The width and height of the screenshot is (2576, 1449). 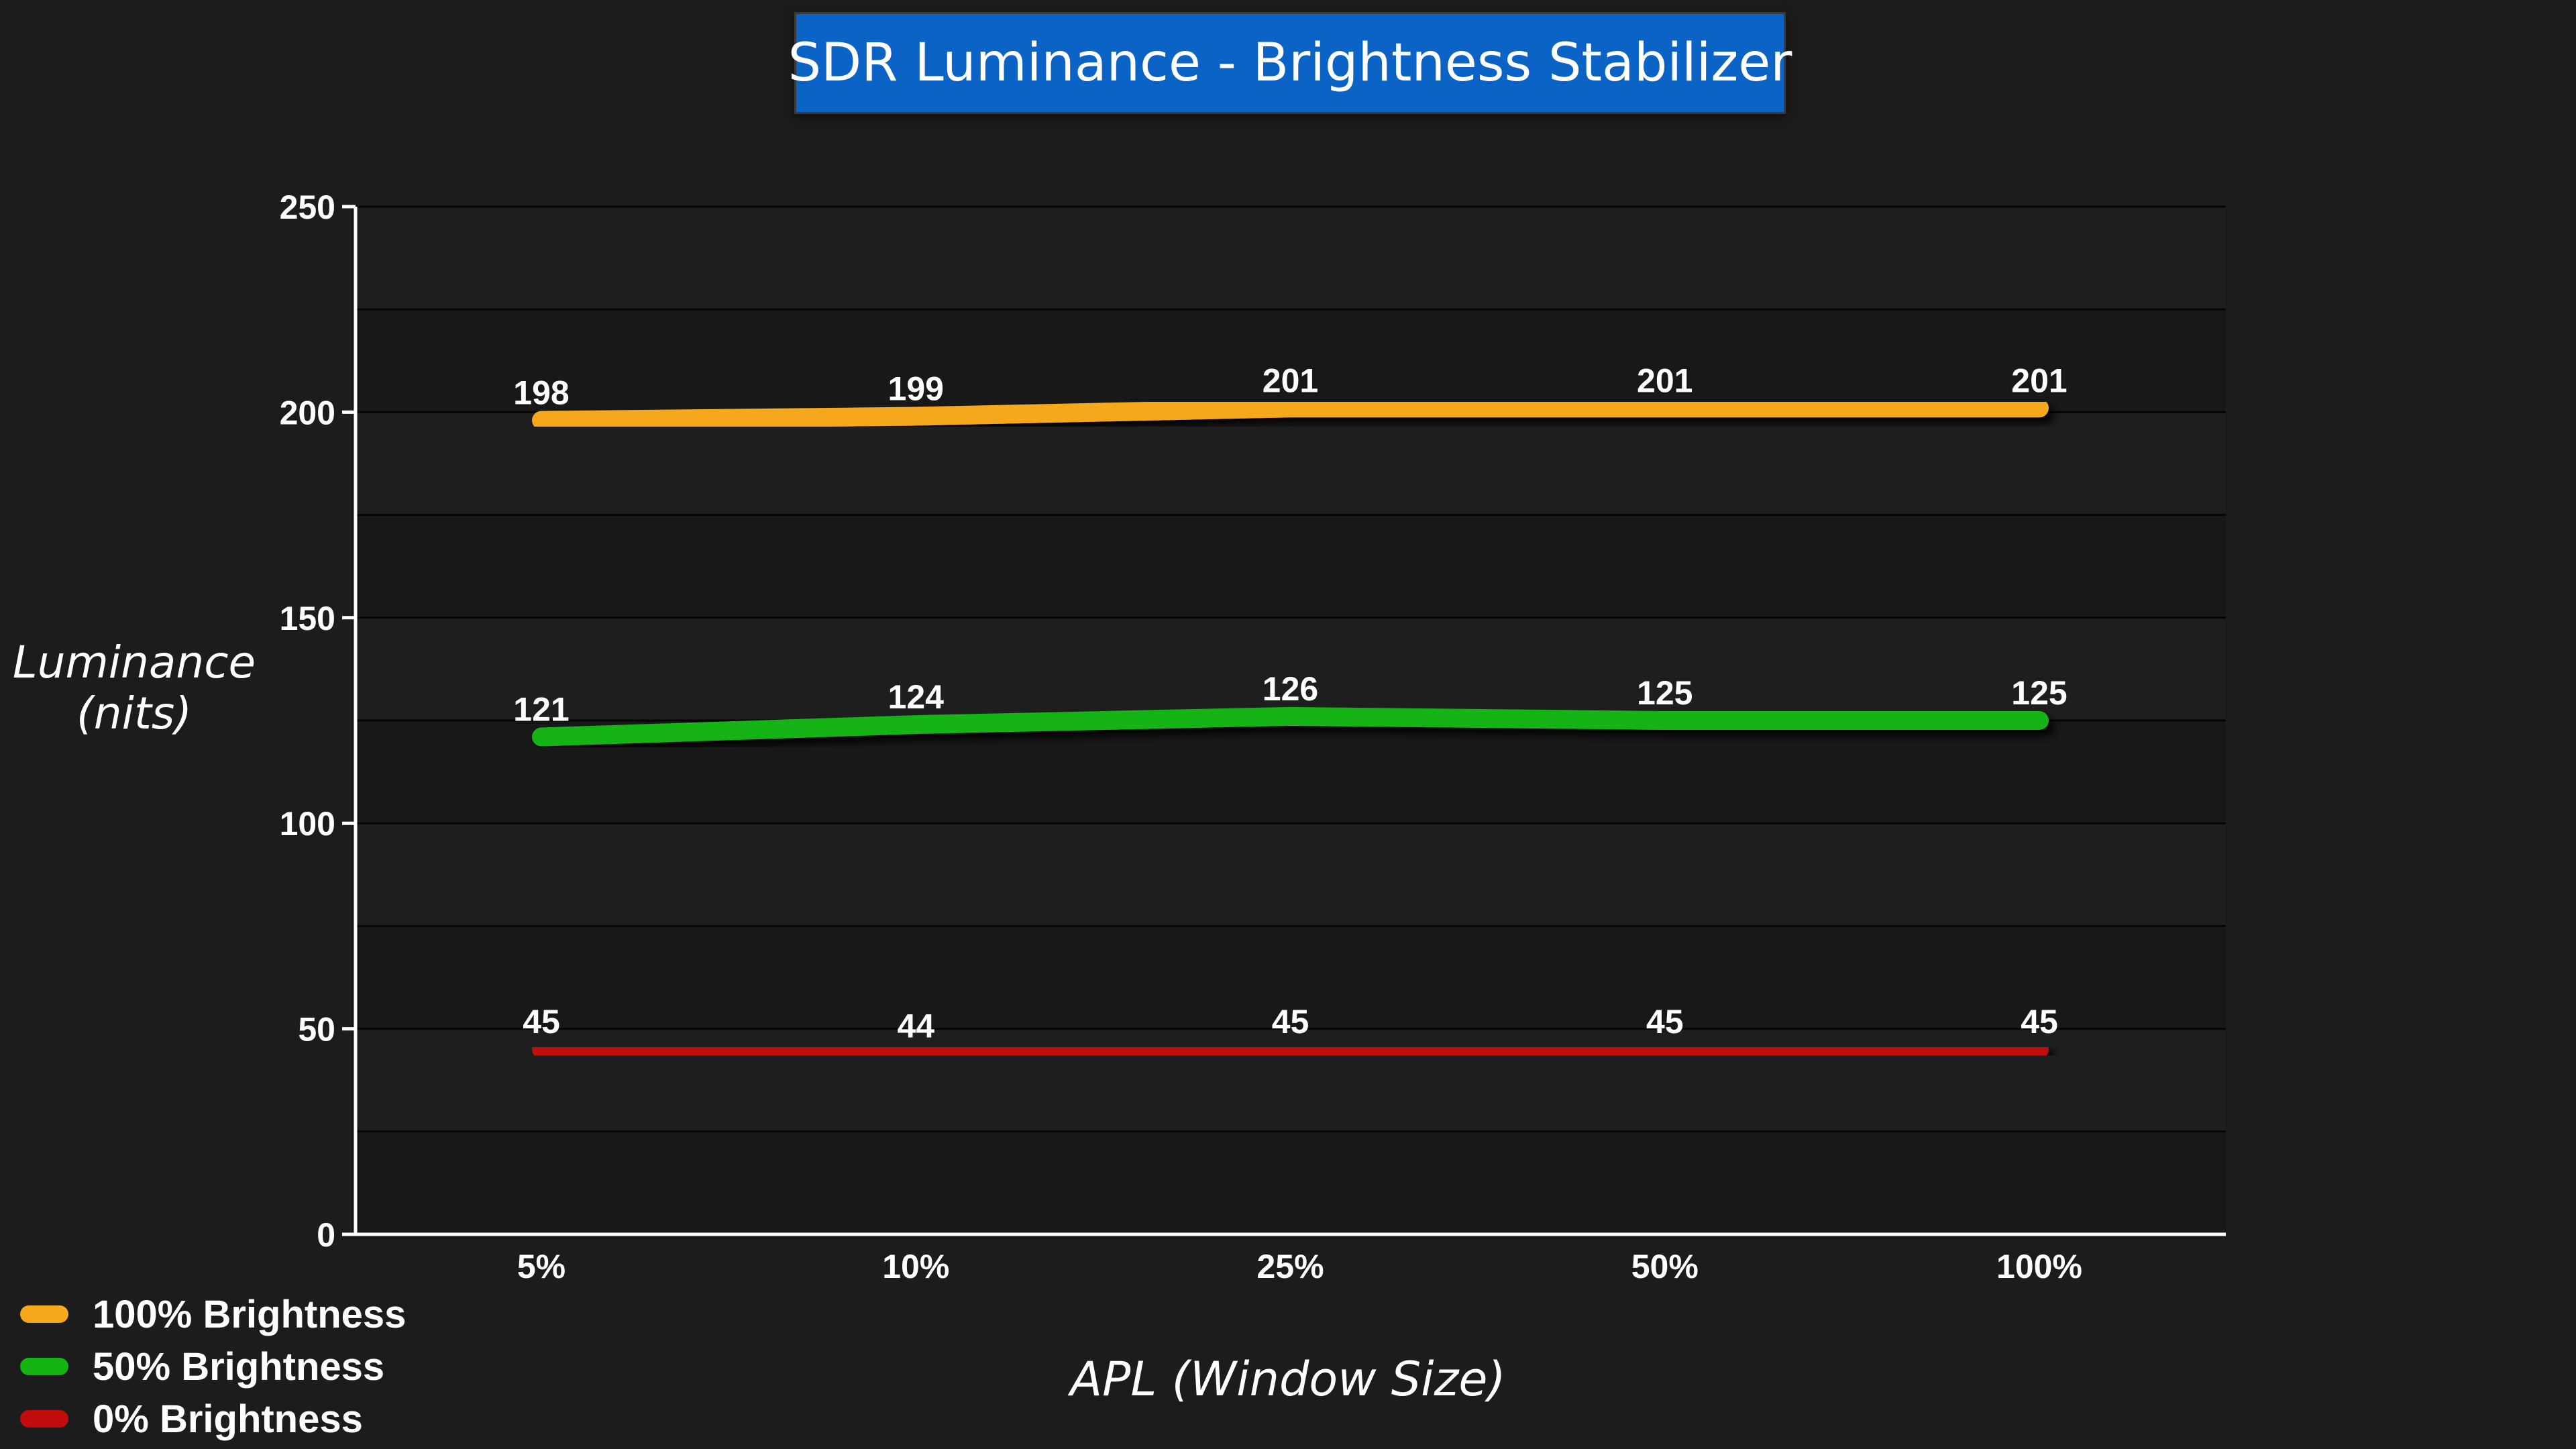 I want to click on y-axis-label-line-1: Luminance, so click(x=134, y=662).